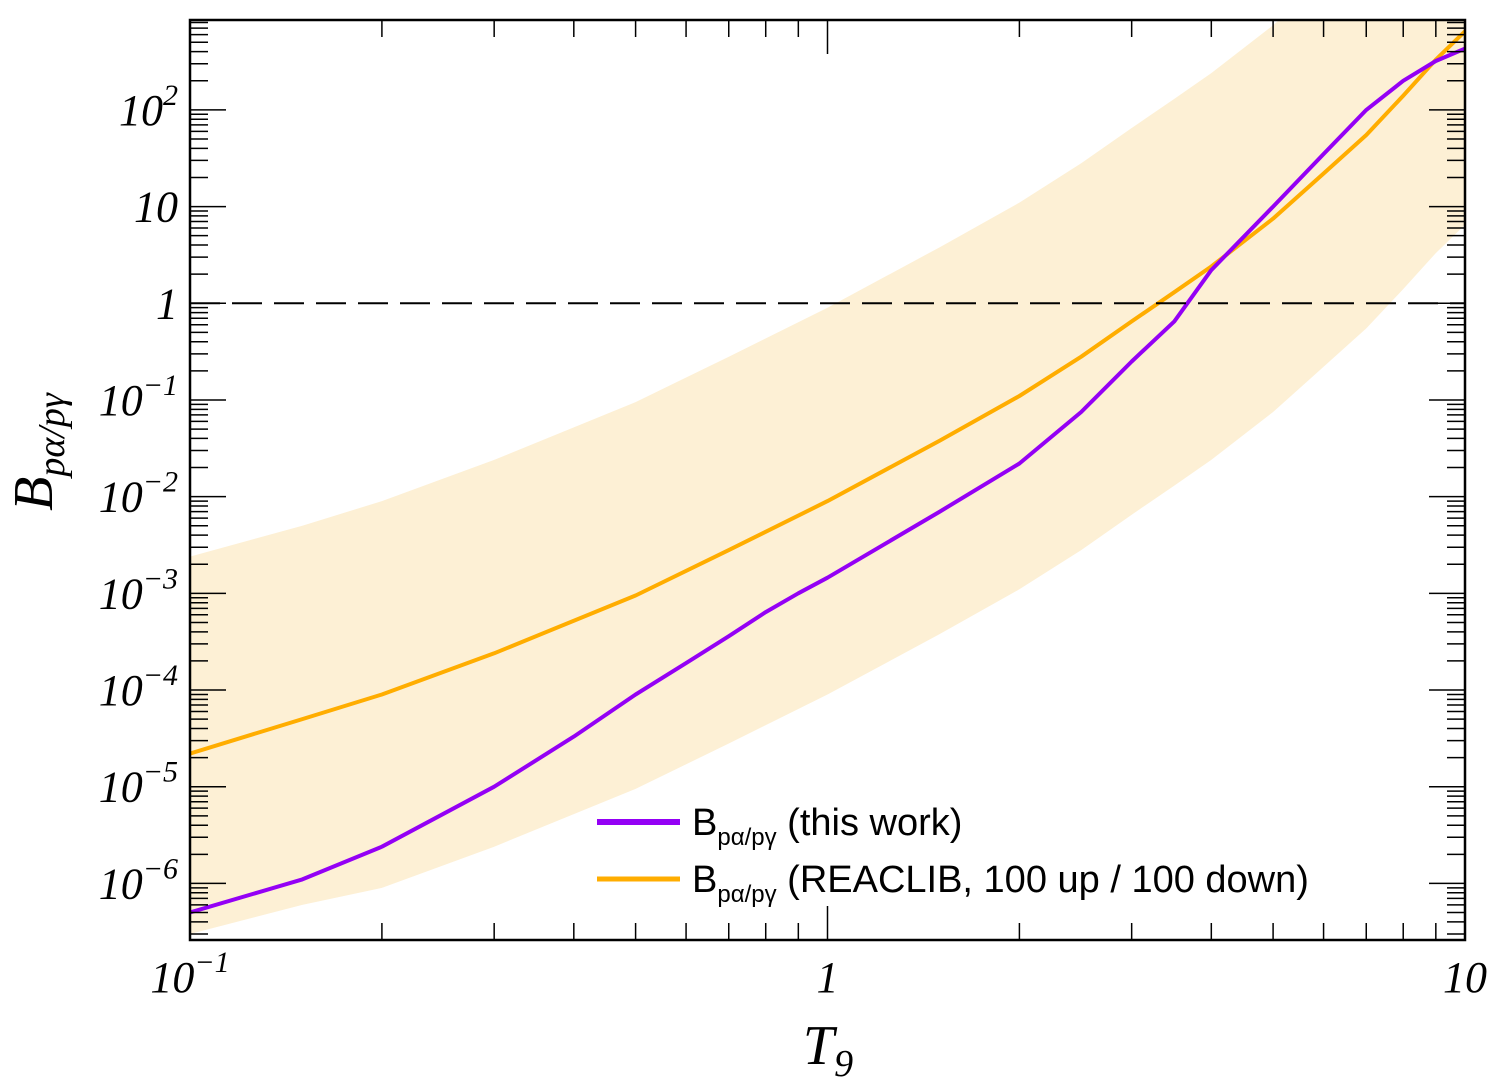 This screenshot has height=1086, width=1508. What do you see at coordinates (167, 303) in the screenshot?
I see `y-tick-label: 1` at bounding box center [167, 303].